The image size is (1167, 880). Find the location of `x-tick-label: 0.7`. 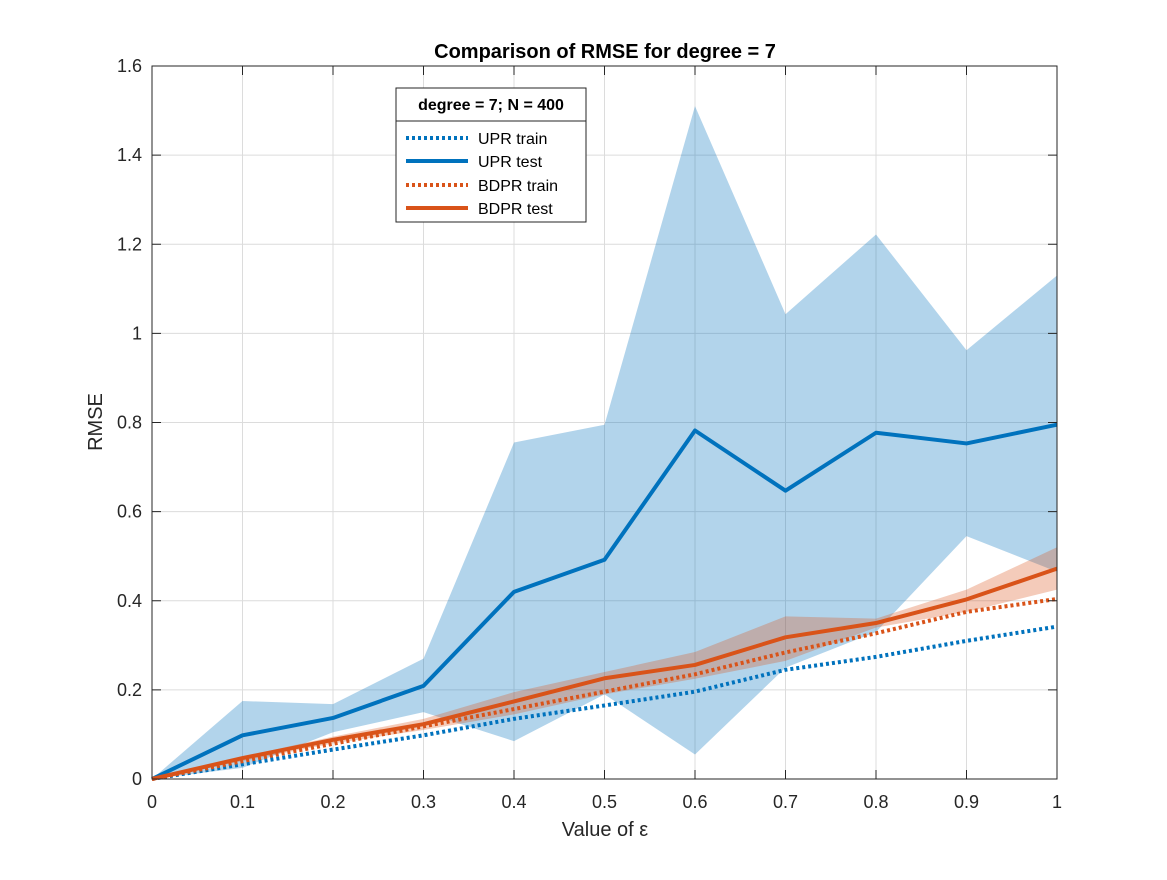

x-tick-label: 0.7 is located at coordinates (785, 802).